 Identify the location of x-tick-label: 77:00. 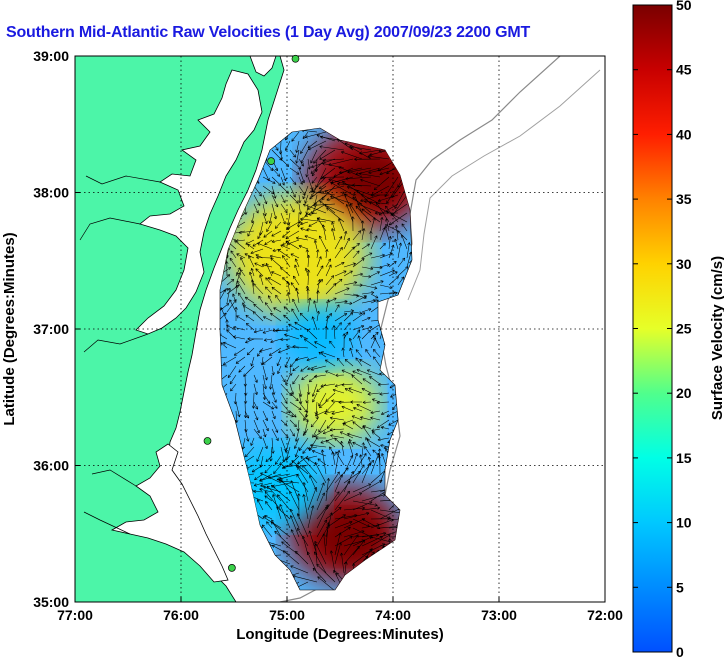
(75, 615).